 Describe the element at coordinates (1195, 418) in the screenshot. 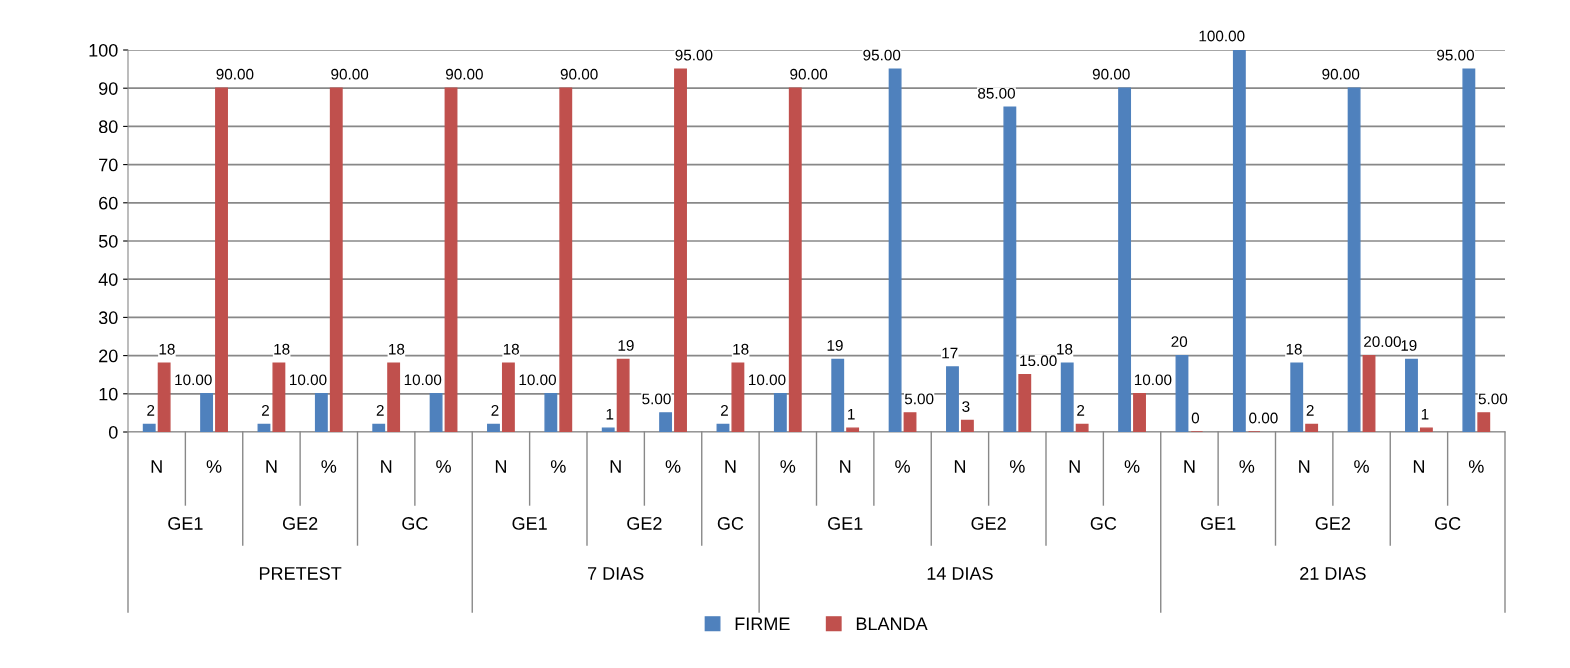

I see `data-label: 0` at that location.